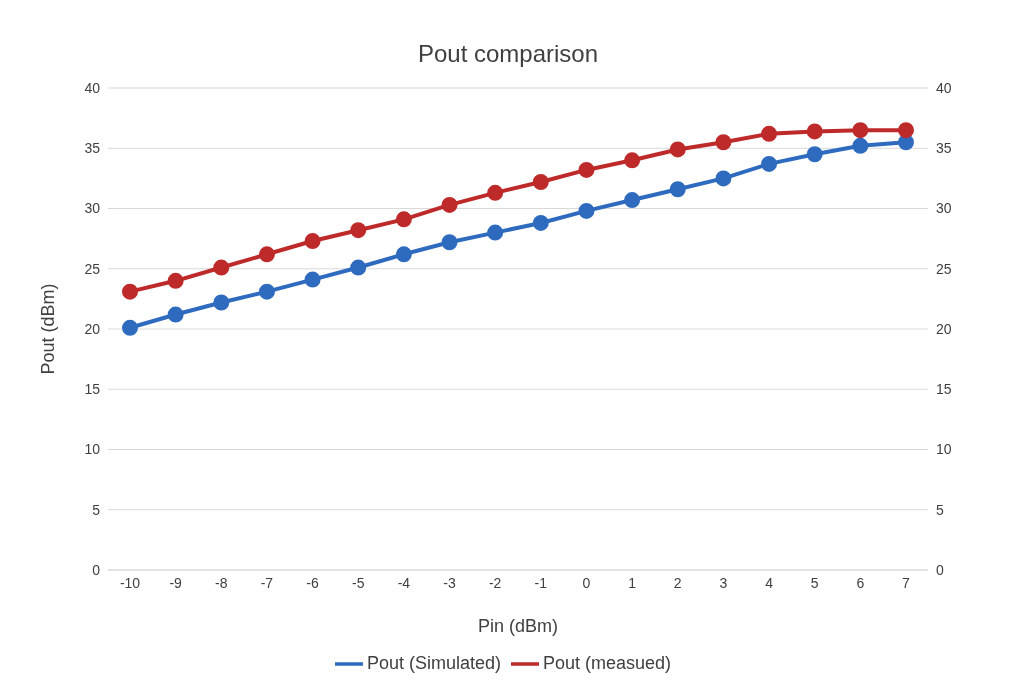 The height and width of the screenshot is (699, 1024). Describe the element at coordinates (944, 268) in the screenshot. I see `y2-tick-label: 25` at that location.